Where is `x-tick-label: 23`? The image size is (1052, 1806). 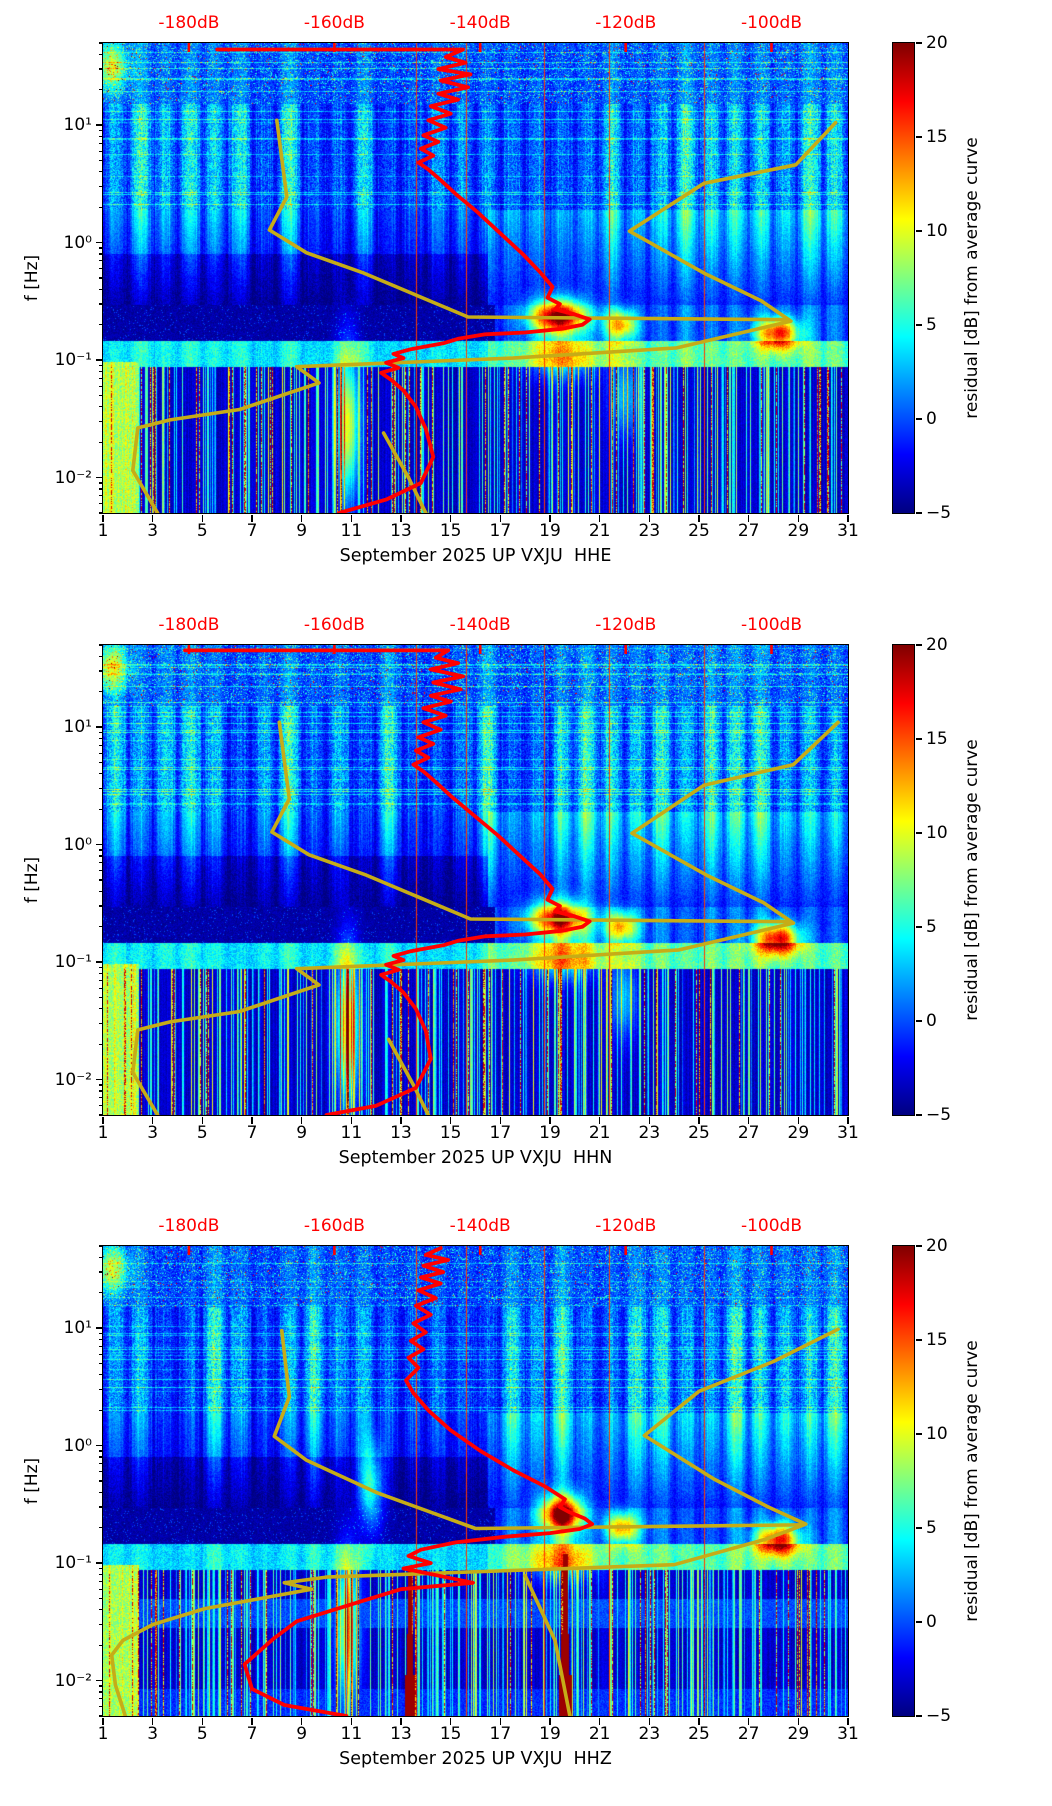
x-tick-label: 23 is located at coordinates (649, 531).